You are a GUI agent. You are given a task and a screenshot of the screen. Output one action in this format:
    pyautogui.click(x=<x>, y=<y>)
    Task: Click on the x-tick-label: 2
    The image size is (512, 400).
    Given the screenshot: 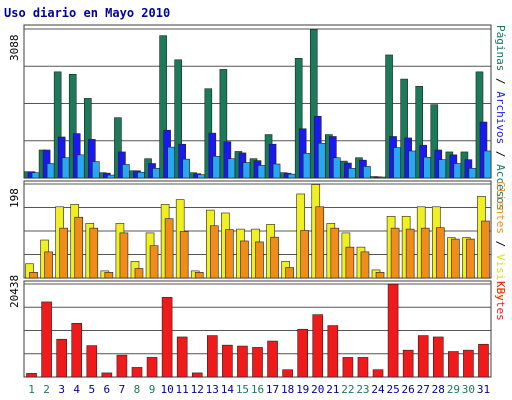 What is the action you would take?
    pyautogui.click(x=46, y=389)
    